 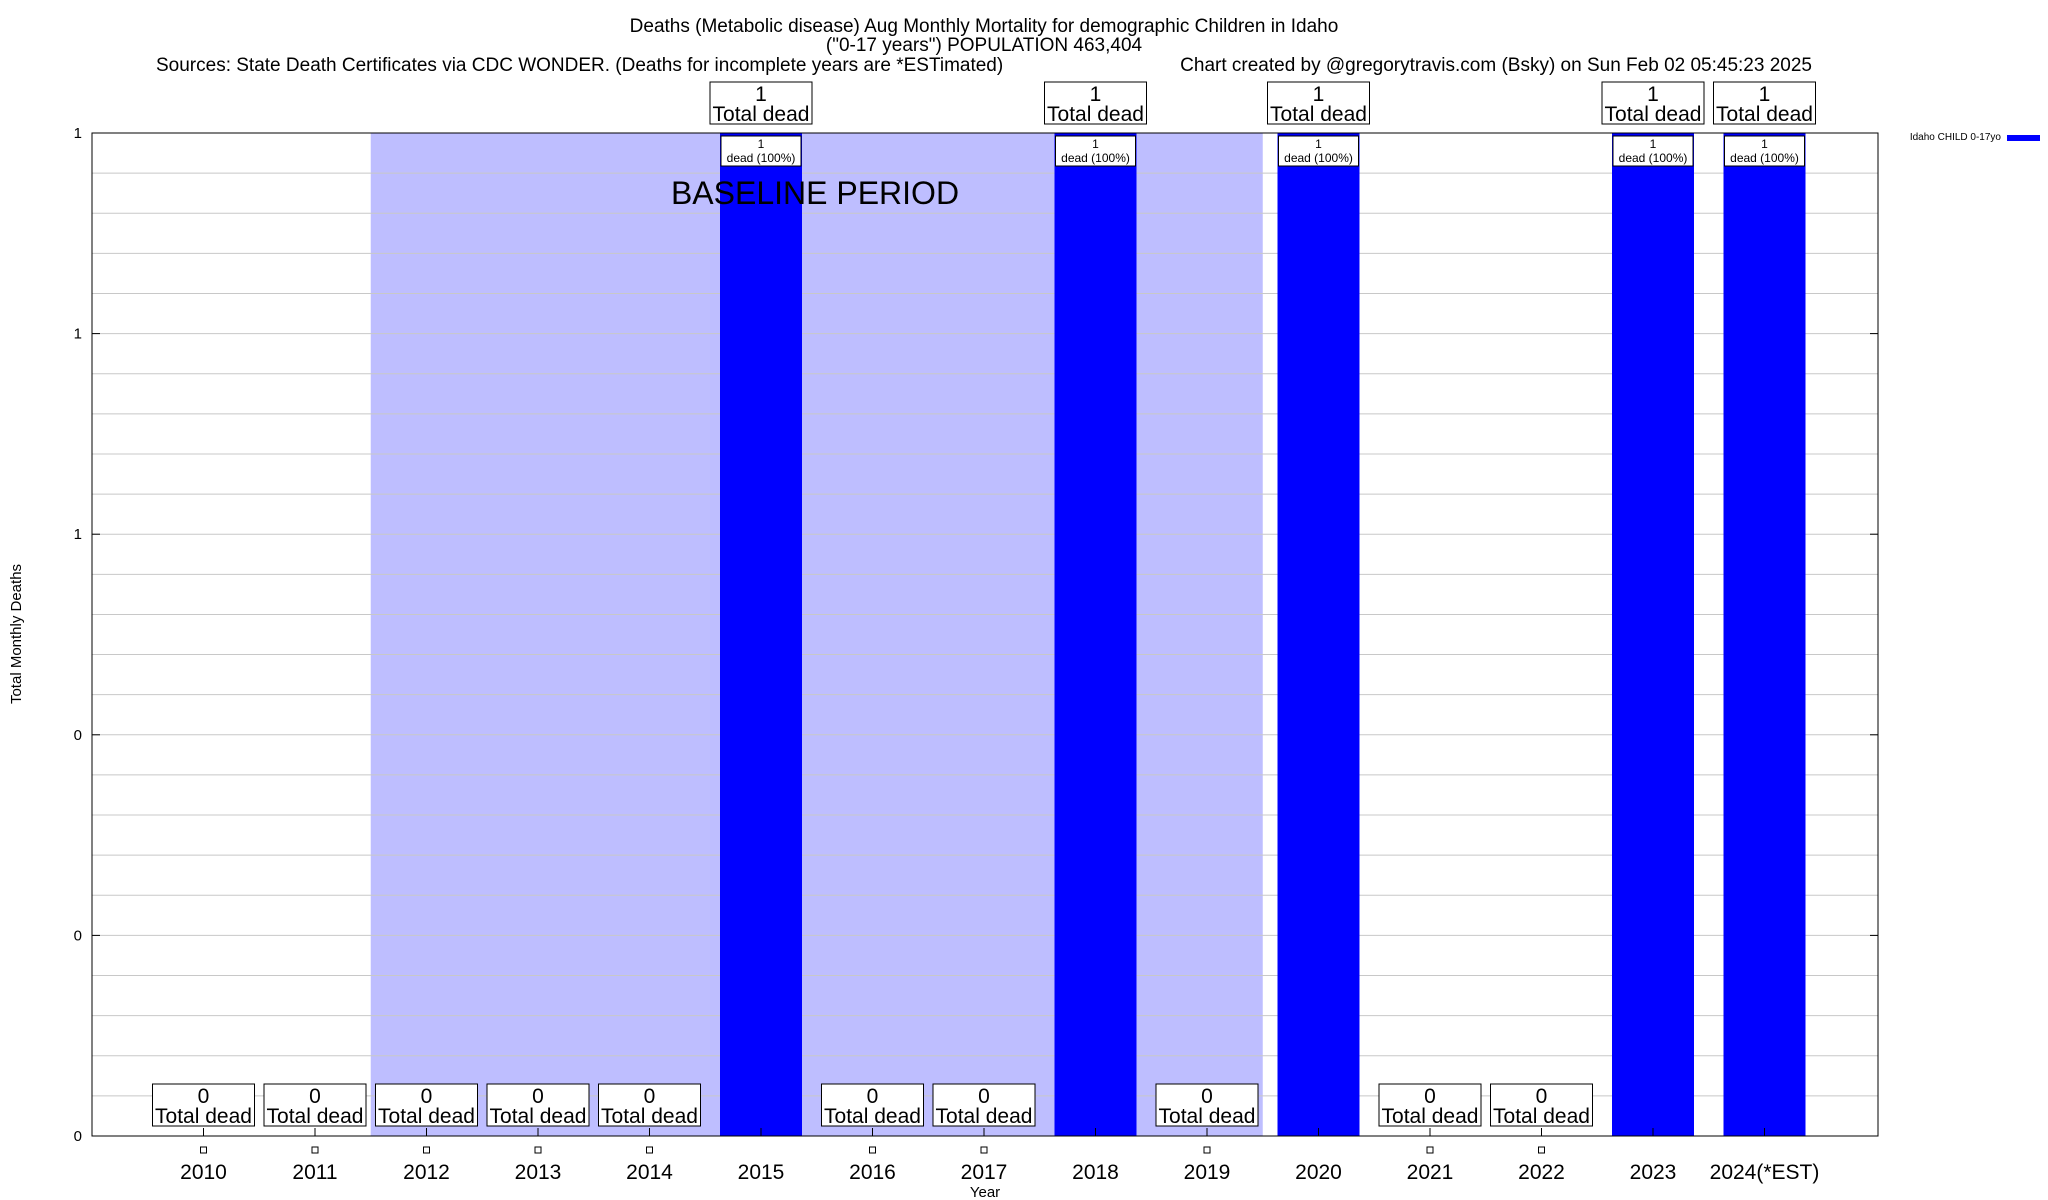 I want to click on x-tick-label: 2015, so click(x=761, y=1172).